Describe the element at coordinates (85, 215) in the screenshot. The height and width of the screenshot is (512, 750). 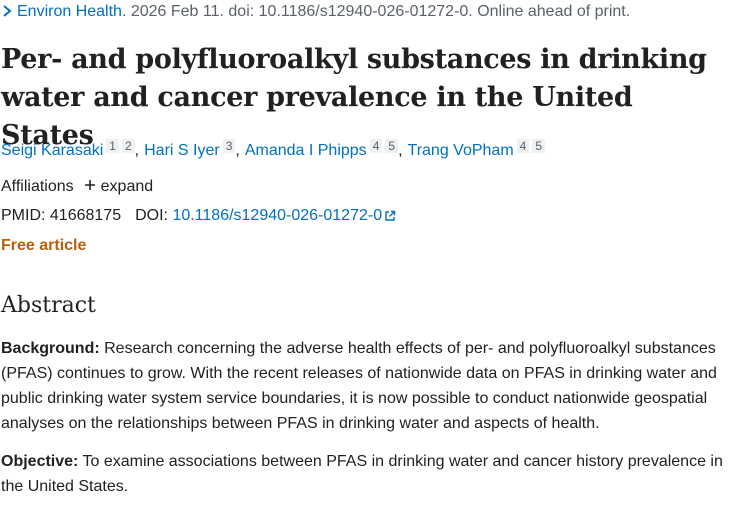
I see `pmid: 41668175` at that location.